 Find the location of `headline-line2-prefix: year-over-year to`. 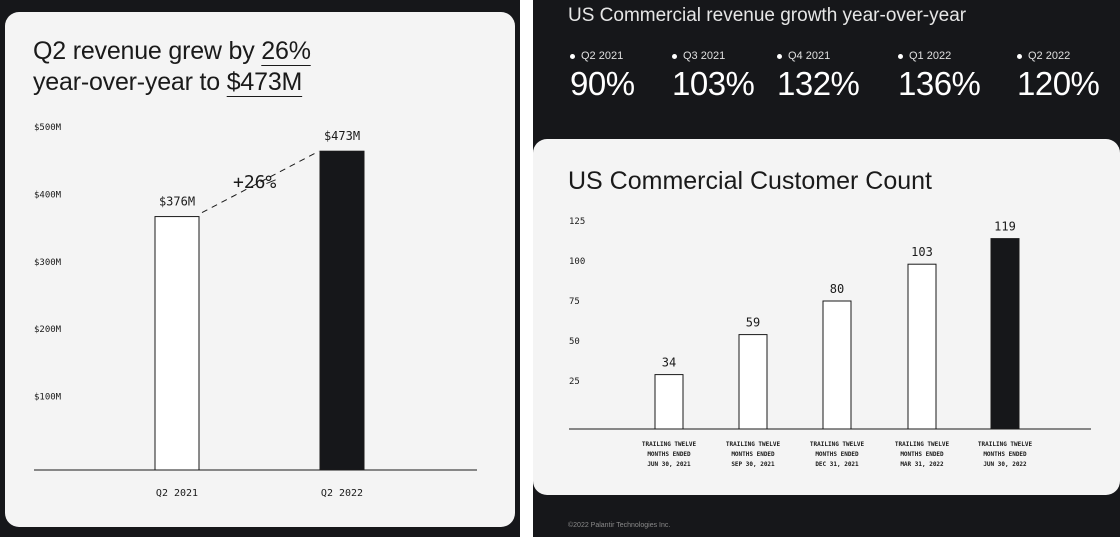

headline-line2-prefix: year-over-year to is located at coordinates (130, 82).